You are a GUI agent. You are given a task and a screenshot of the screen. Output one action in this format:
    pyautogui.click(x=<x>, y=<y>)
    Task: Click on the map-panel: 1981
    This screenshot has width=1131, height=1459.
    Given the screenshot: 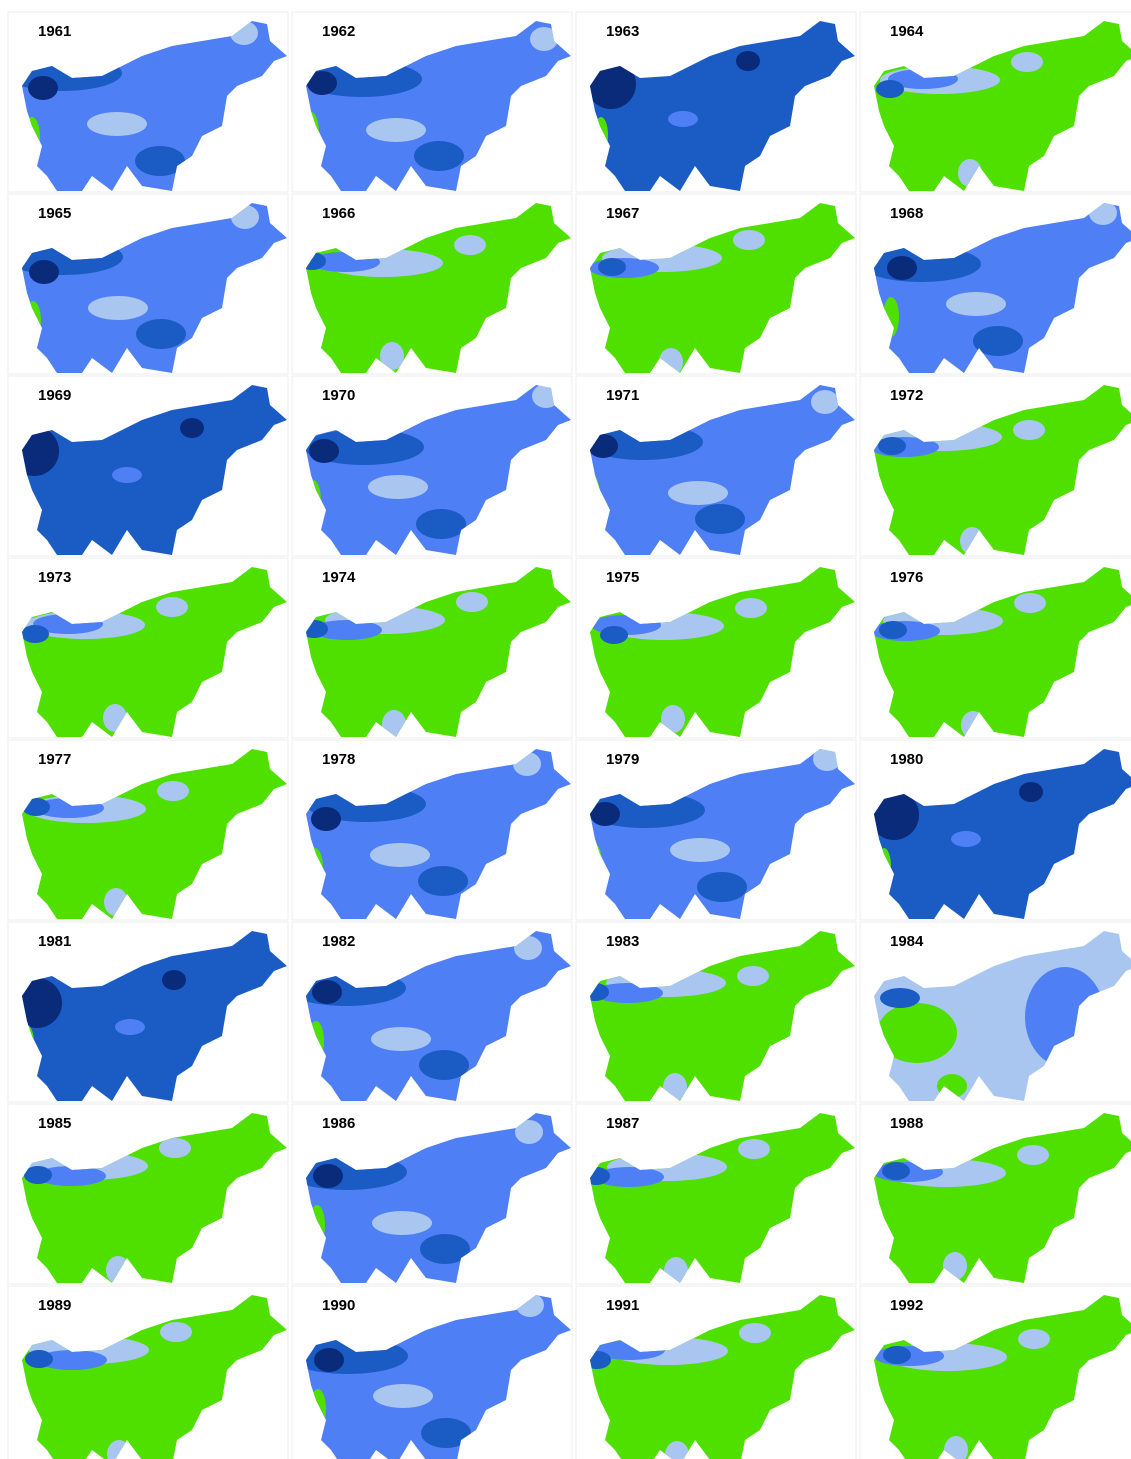 What is the action you would take?
    pyautogui.click(x=148, y=1012)
    